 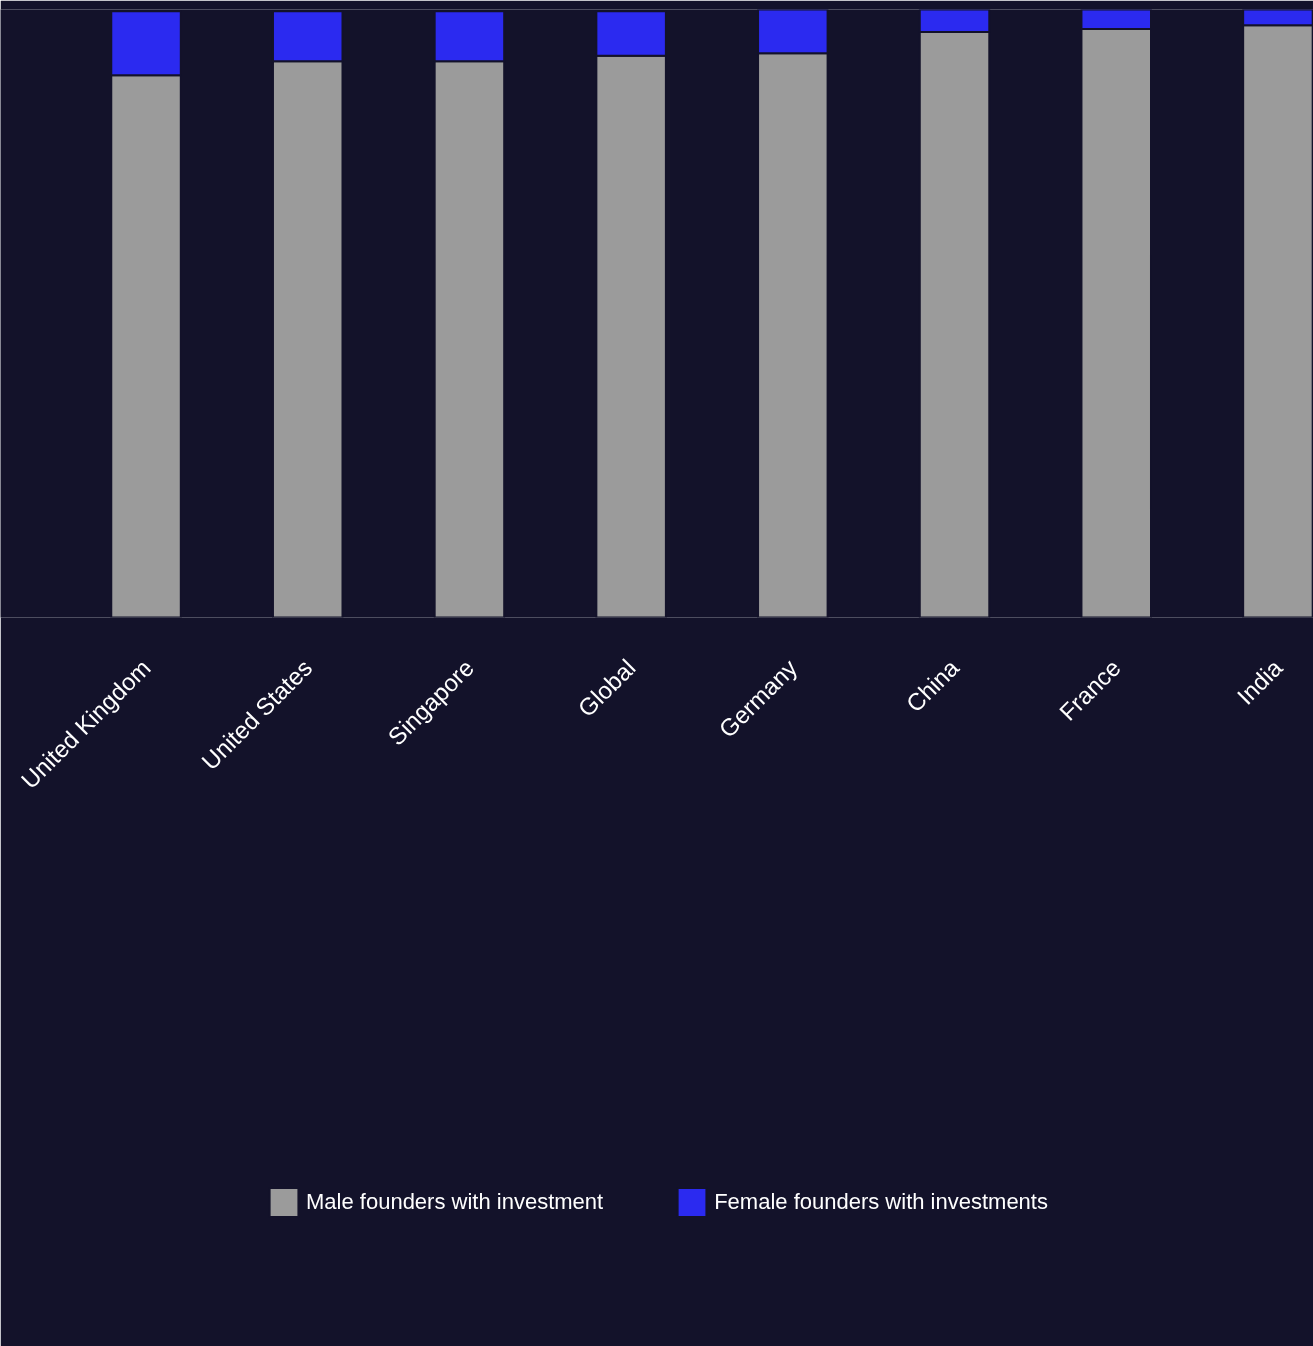 What do you see at coordinates (881, 1202) in the screenshot?
I see `legend-label: Female founders with investments` at bounding box center [881, 1202].